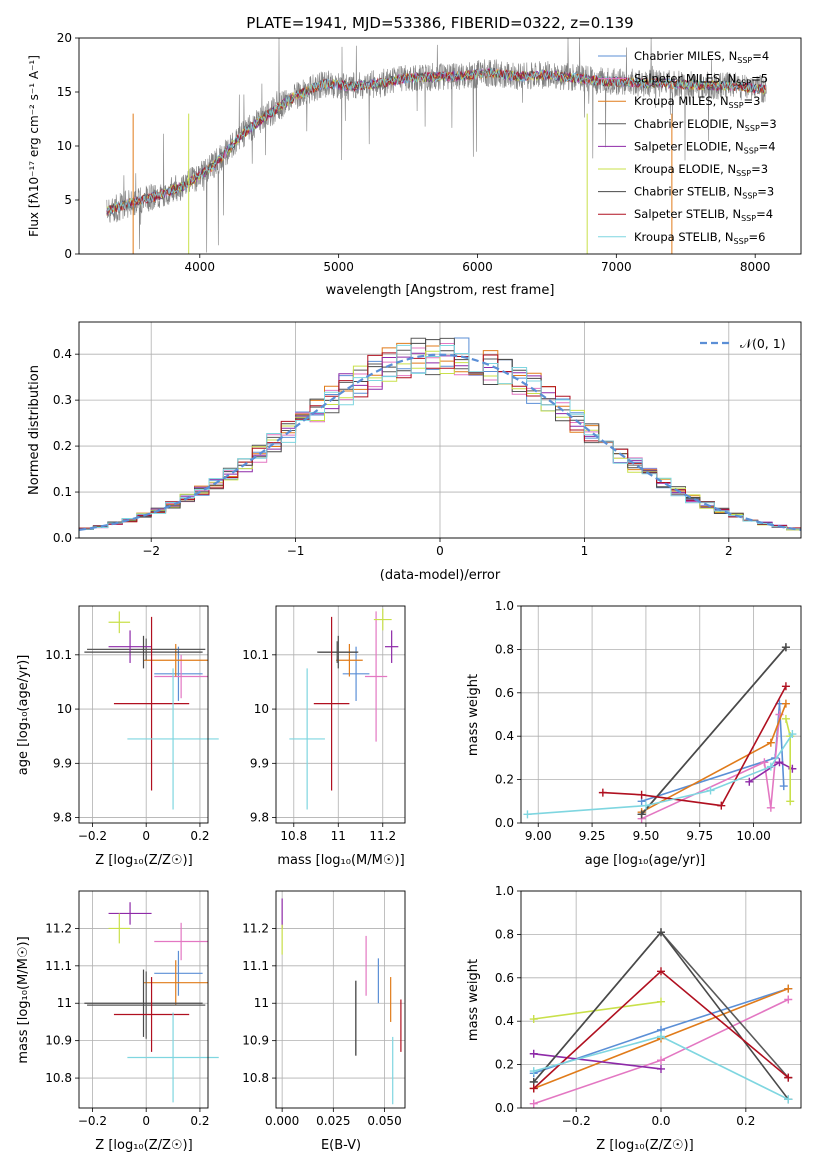 The image size is (819, 1170). Describe the element at coordinates (477, 267) in the screenshot. I see `spectrum-xtick-label: 6000` at that location.